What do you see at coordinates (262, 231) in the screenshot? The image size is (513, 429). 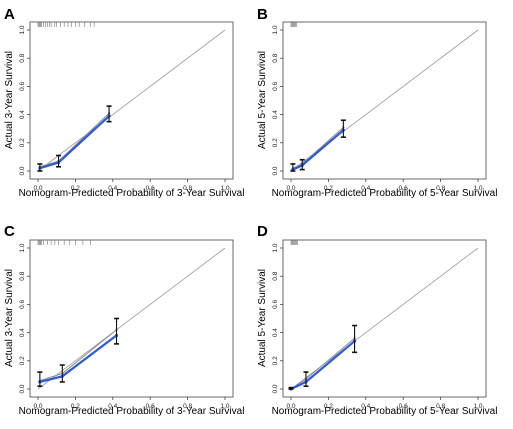 I see `panel-label: D` at bounding box center [262, 231].